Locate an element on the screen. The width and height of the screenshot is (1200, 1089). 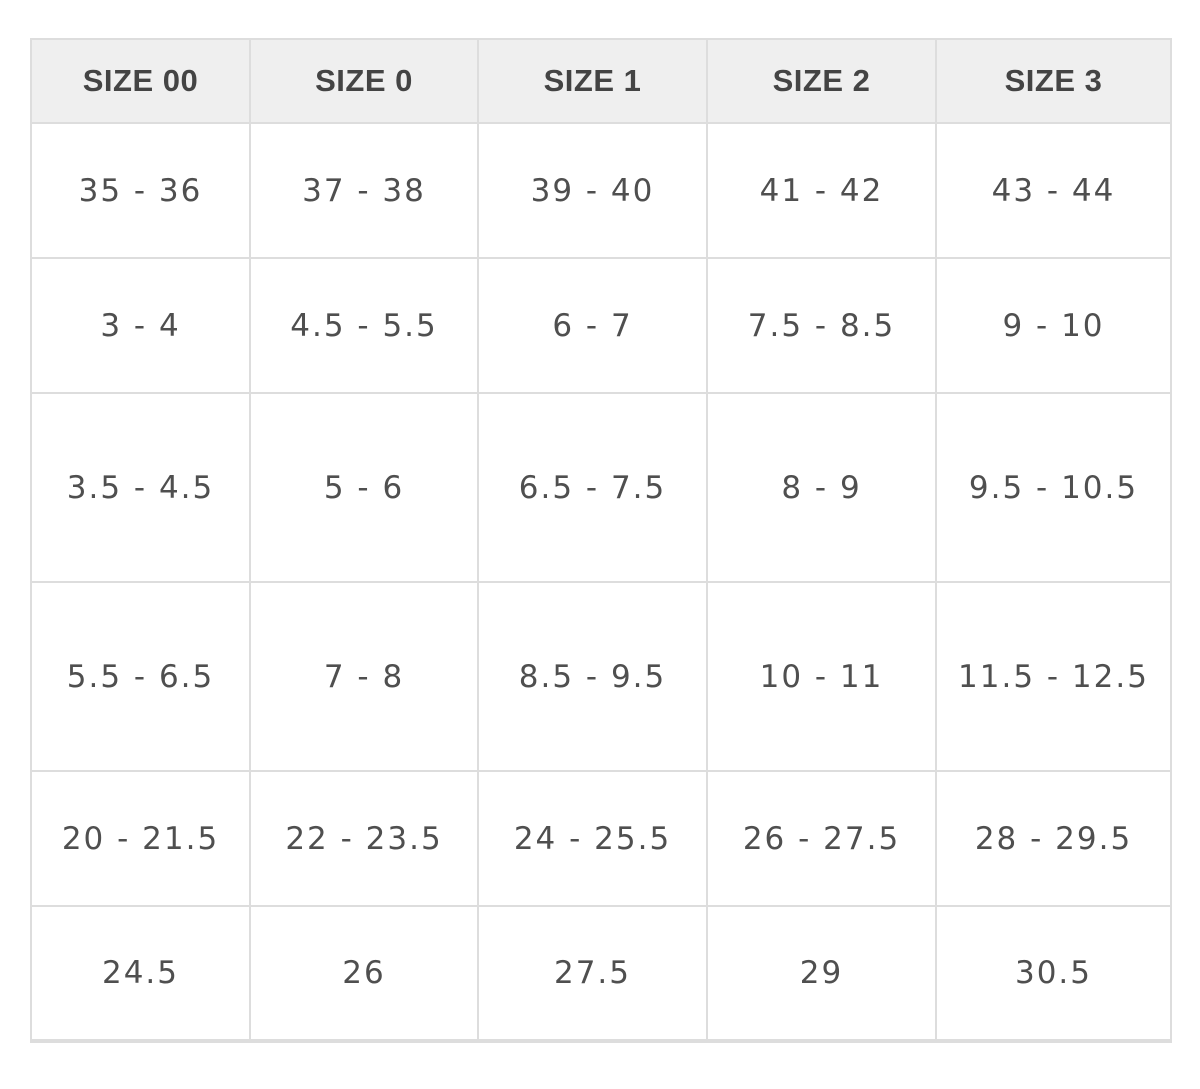
table-cell: 8 - 9 is located at coordinates (821, 487).